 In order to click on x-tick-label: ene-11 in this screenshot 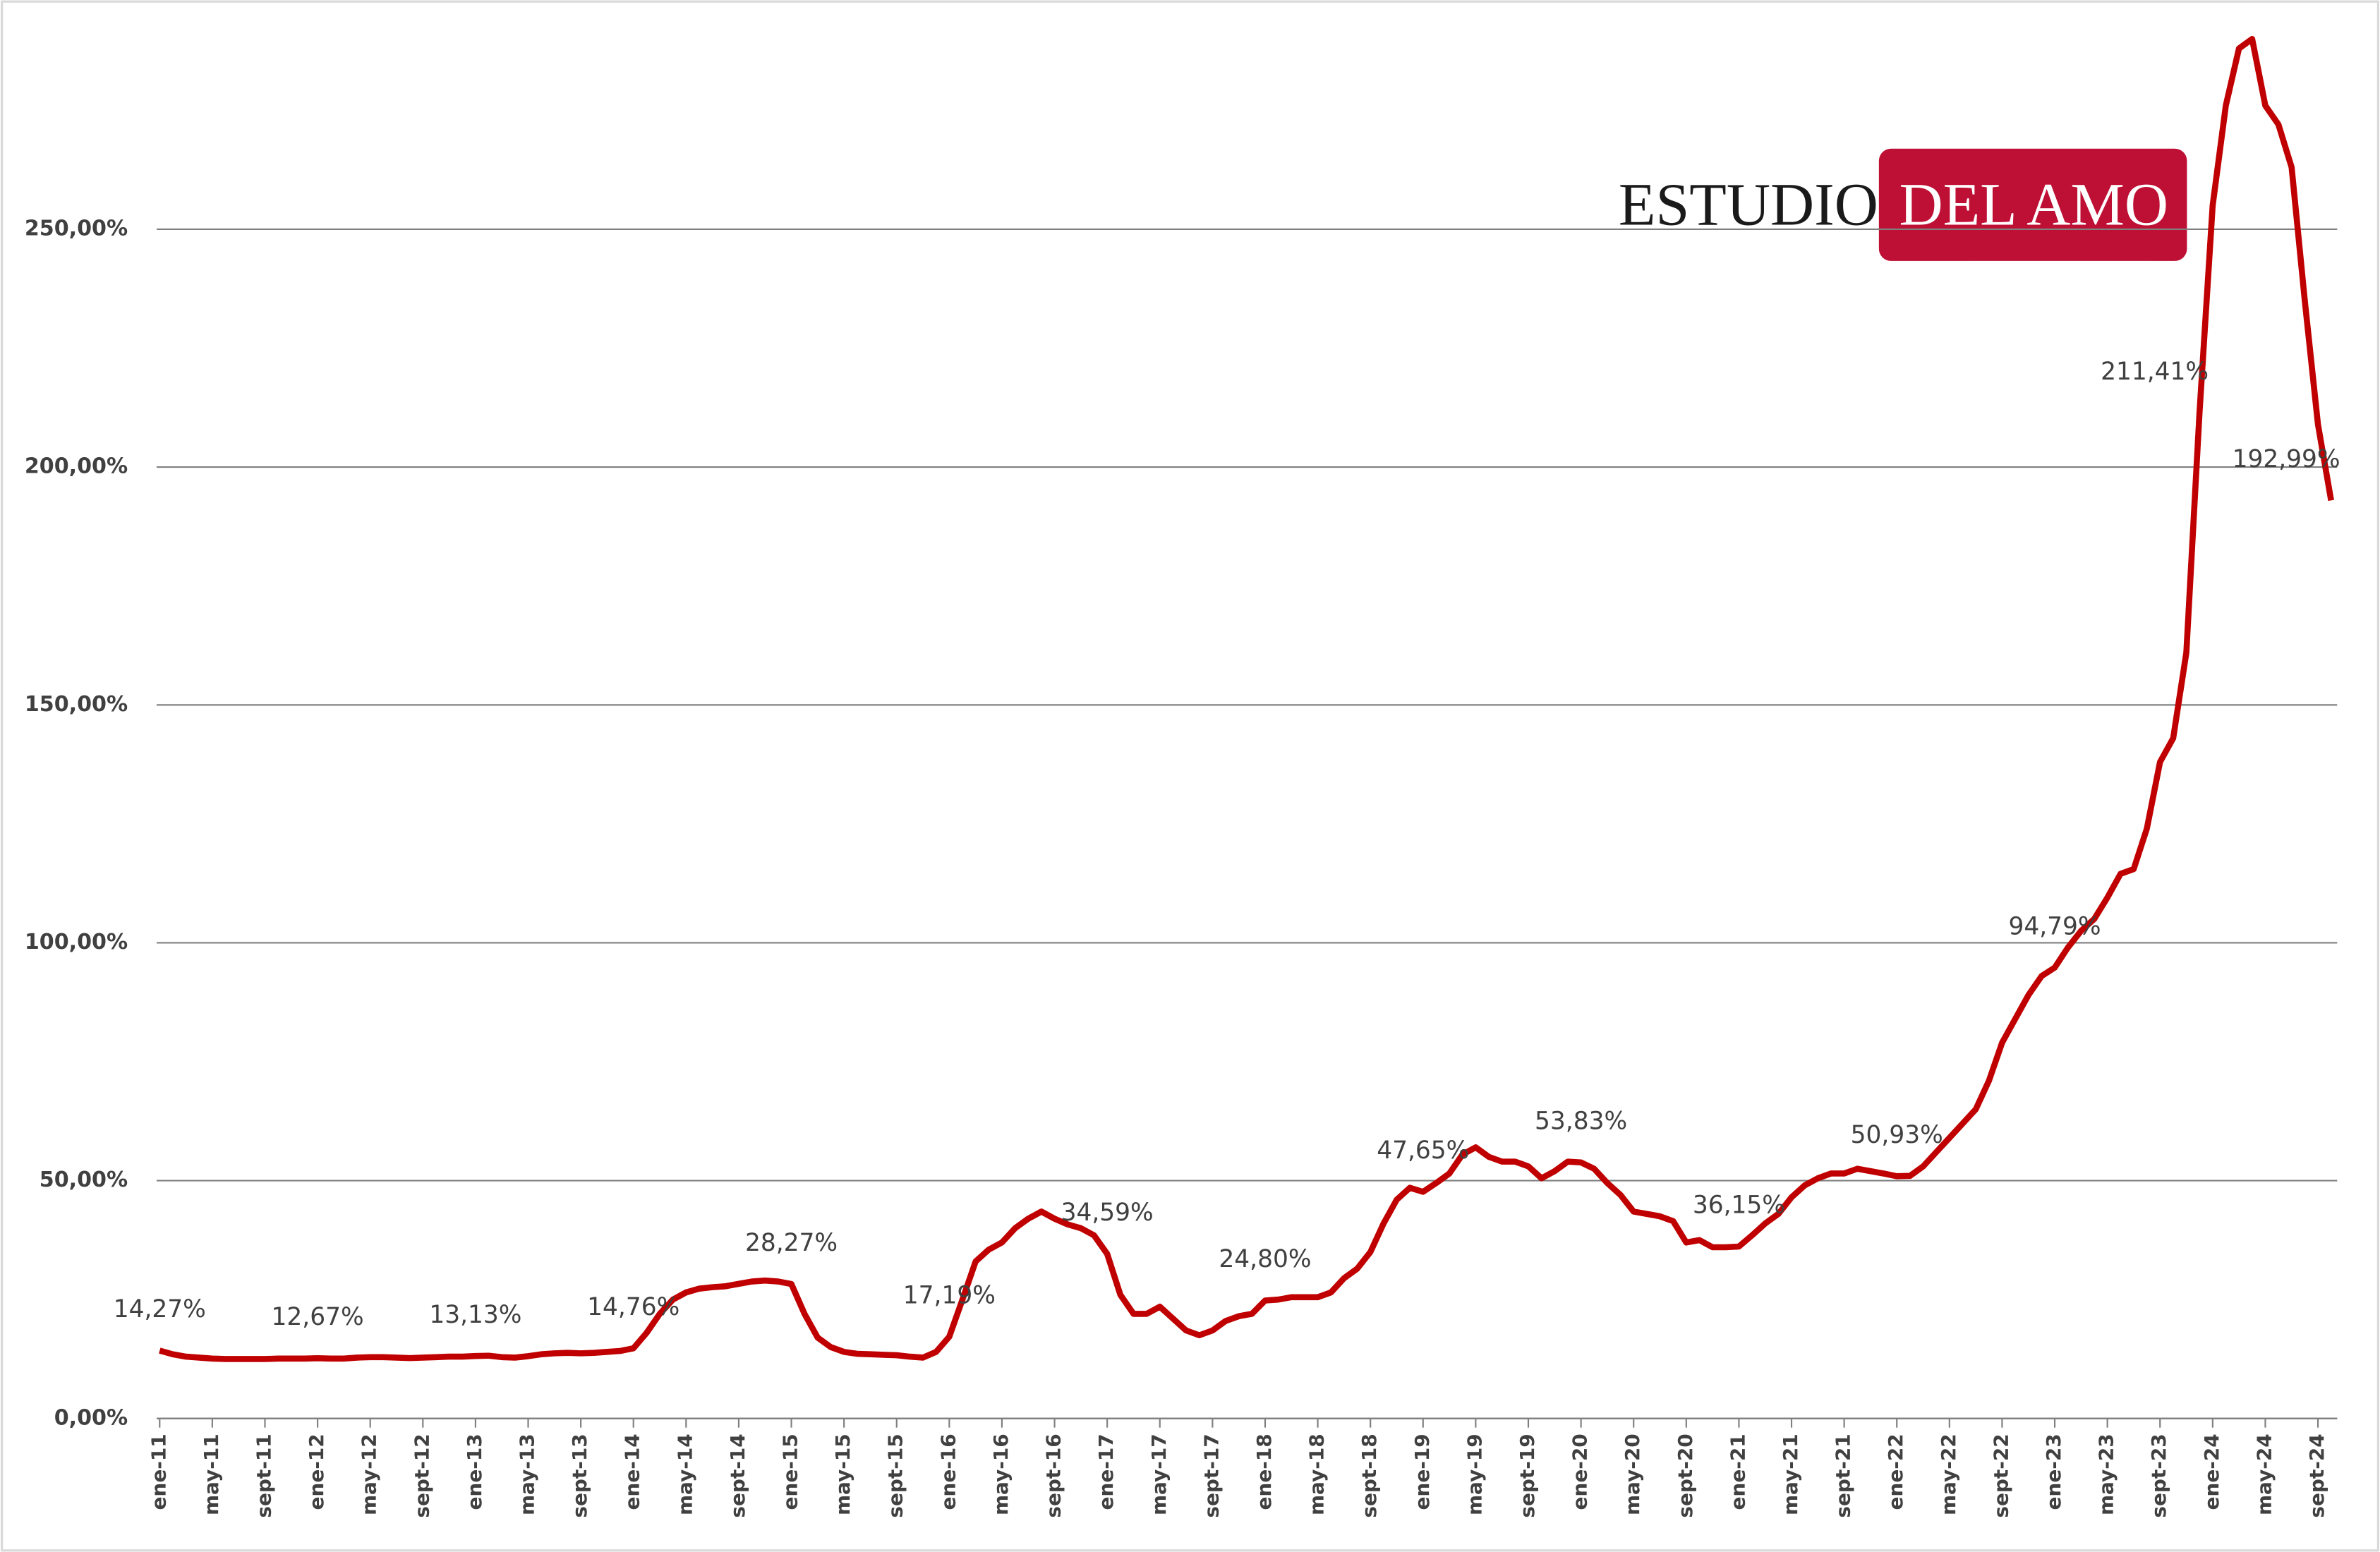, I will do `click(158, 1471)`.